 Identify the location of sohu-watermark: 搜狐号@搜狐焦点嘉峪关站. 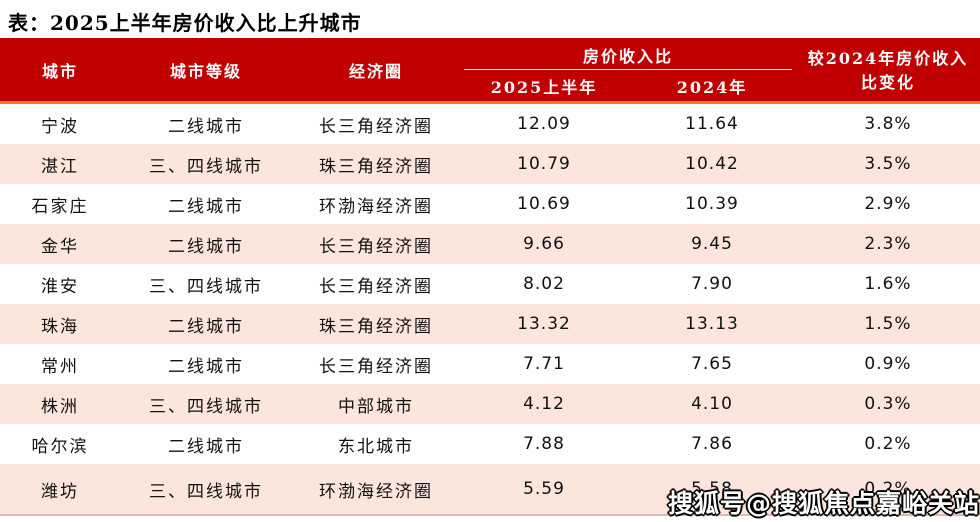
(823, 503).